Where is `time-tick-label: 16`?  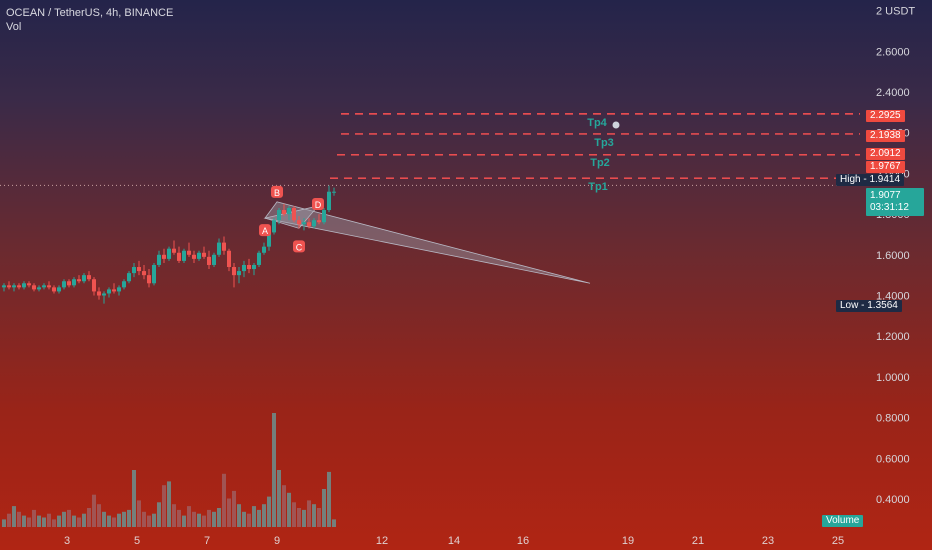
time-tick-label: 16 is located at coordinates (523, 541).